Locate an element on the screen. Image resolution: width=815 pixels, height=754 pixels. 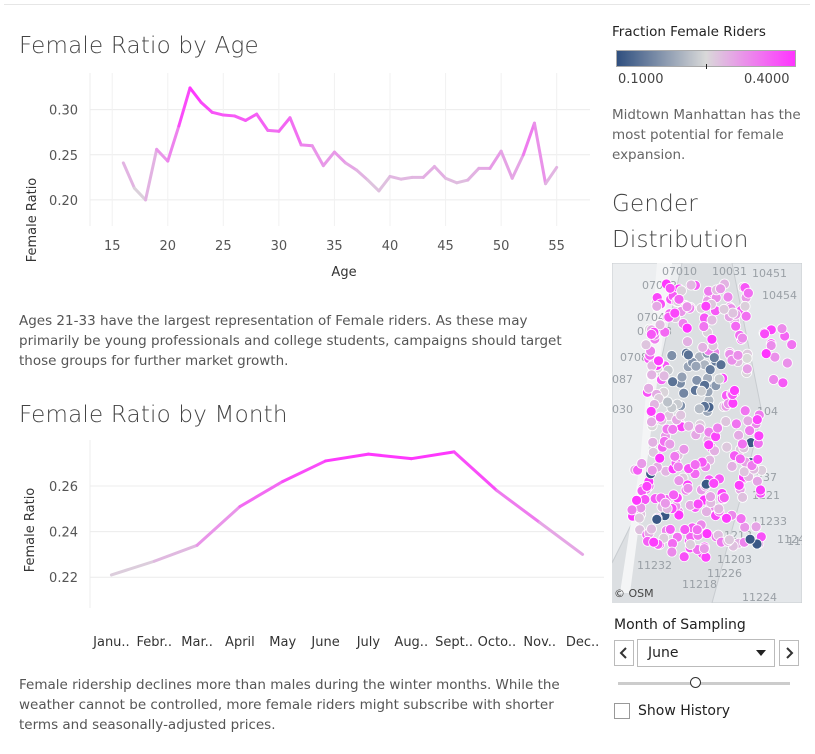
show-history-checkbox is located at coordinates (622, 711).